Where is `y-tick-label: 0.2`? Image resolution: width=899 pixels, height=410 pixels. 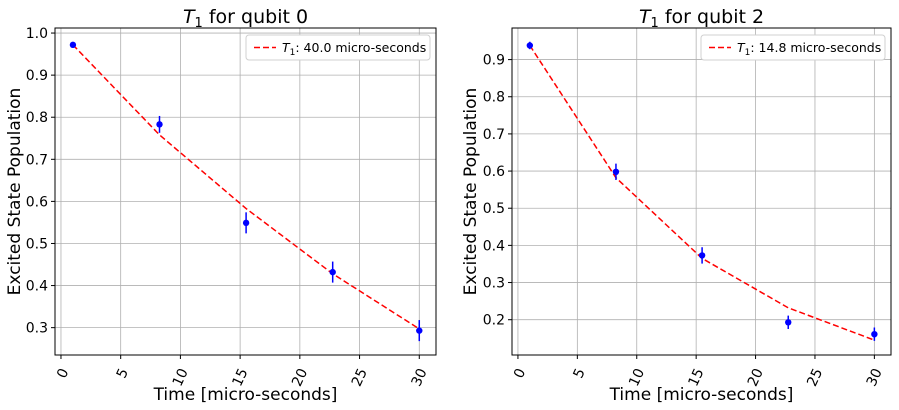
y-tick-label: 0.2 is located at coordinates (494, 321).